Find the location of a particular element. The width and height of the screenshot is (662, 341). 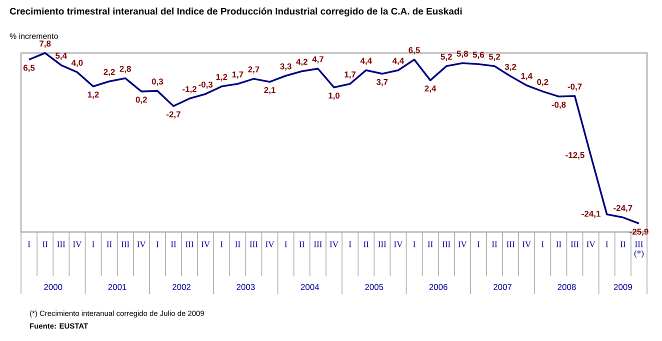

text: 2002 is located at coordinates (181, 287).